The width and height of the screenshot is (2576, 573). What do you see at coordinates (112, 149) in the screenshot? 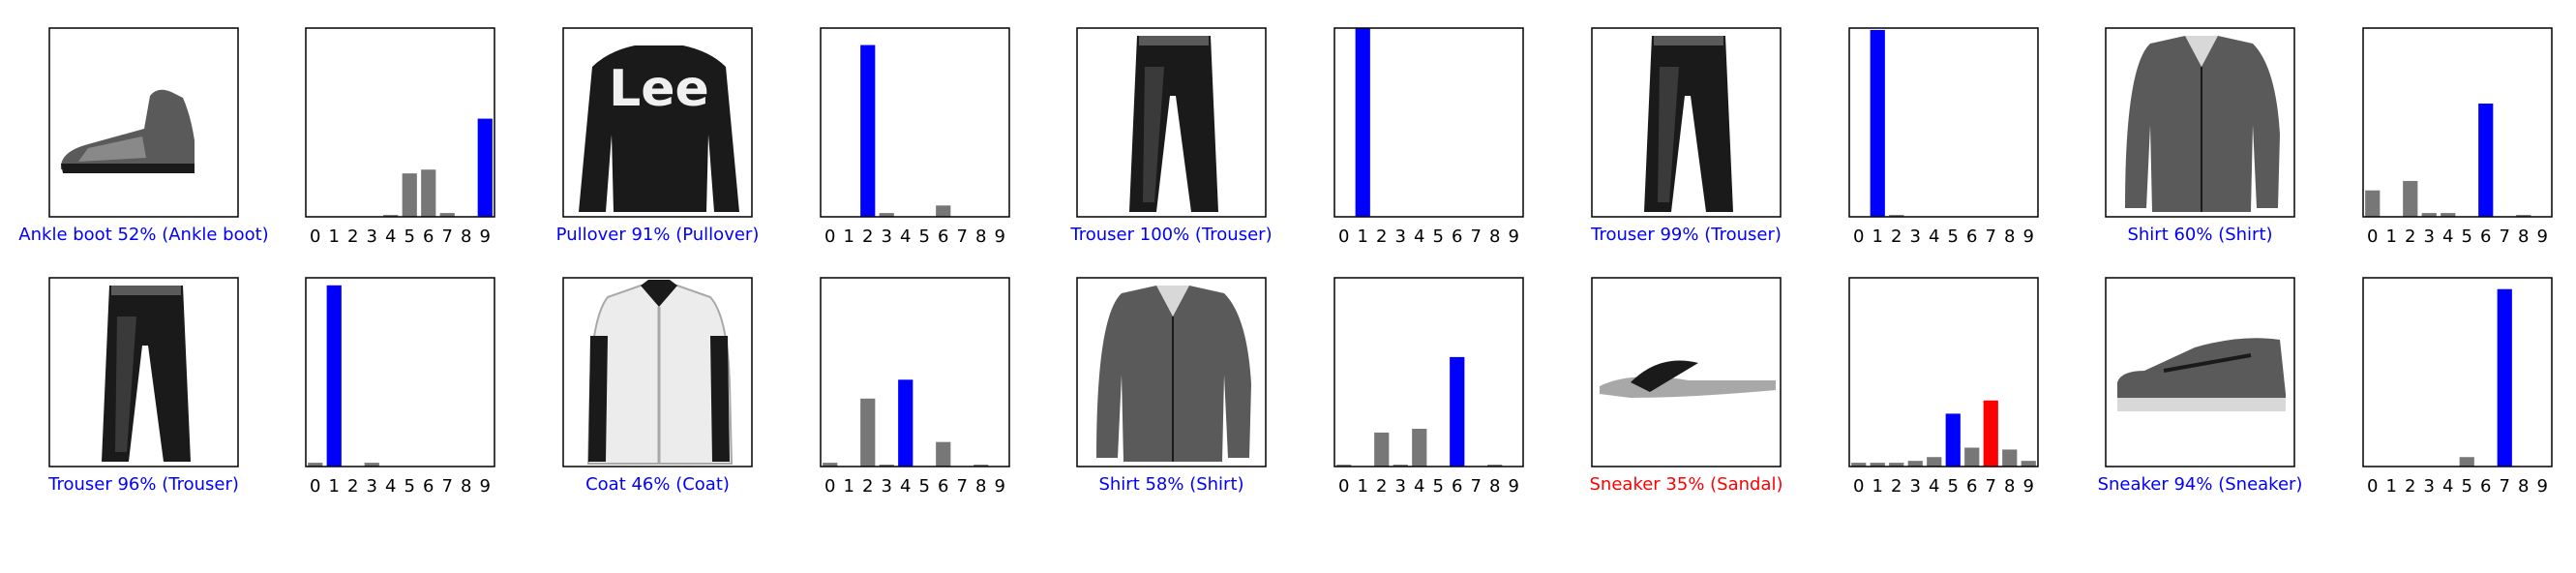
I see `boot-highlight` at bounding box center [112, 149].